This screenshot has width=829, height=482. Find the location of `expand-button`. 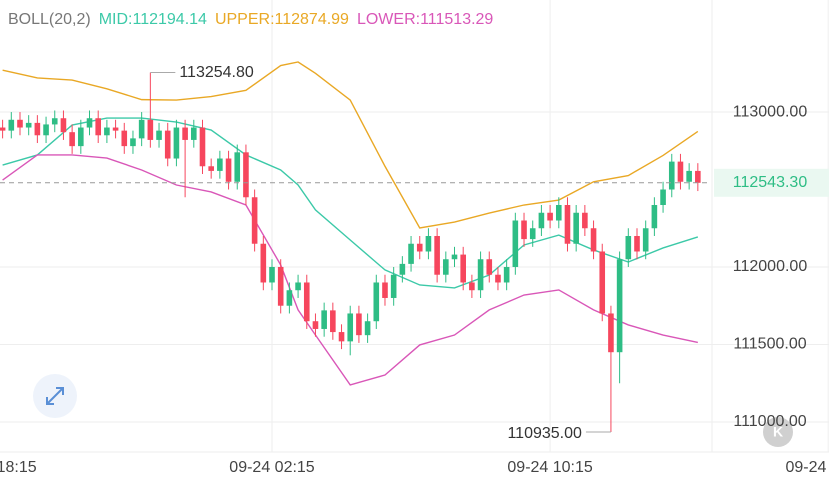

expand-button is located at coordinates (55, 396).